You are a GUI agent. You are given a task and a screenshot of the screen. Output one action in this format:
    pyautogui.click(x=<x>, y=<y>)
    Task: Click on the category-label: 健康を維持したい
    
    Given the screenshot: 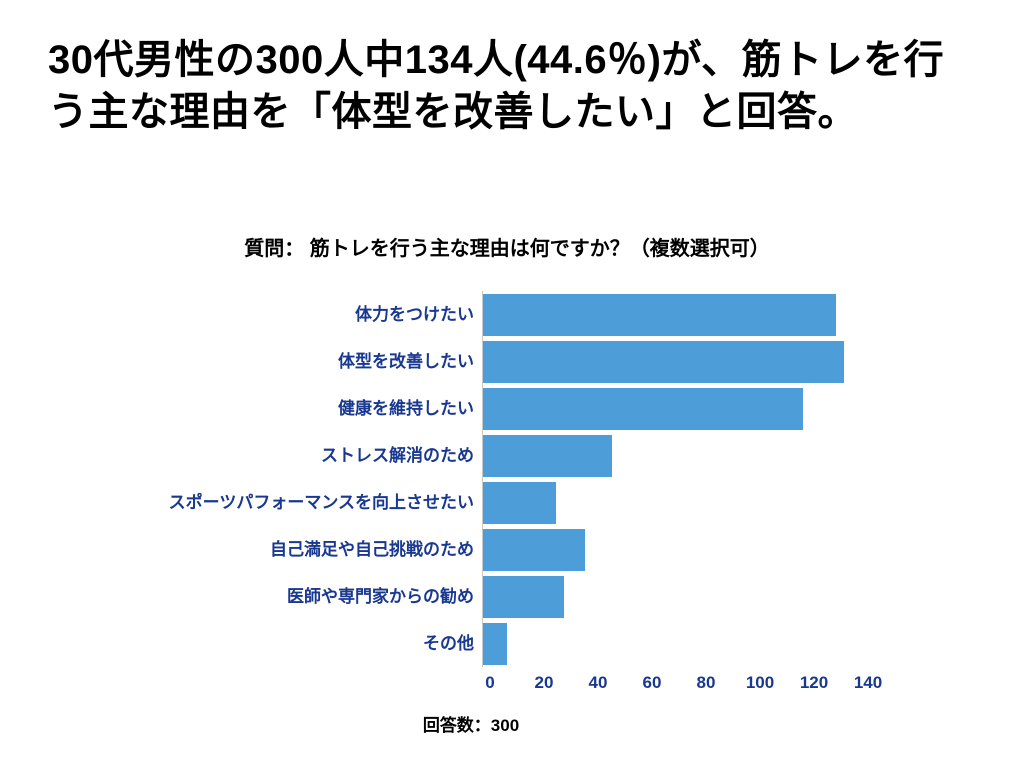 What is the action you would take?
    pyautogui.click(x=406, y=408)
    